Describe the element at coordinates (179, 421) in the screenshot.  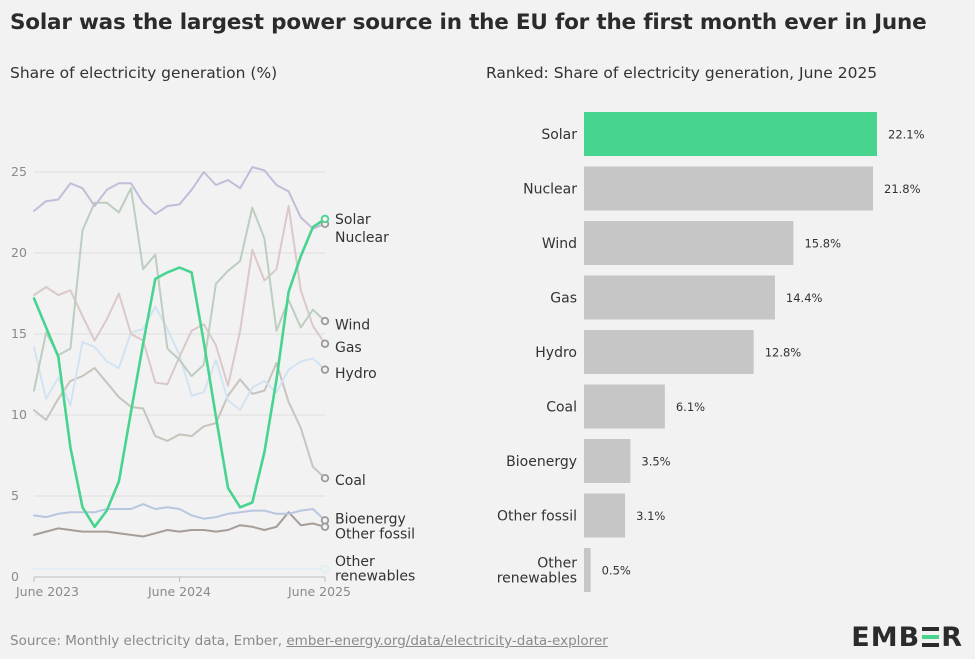
I see `series-line-coal` at that location.